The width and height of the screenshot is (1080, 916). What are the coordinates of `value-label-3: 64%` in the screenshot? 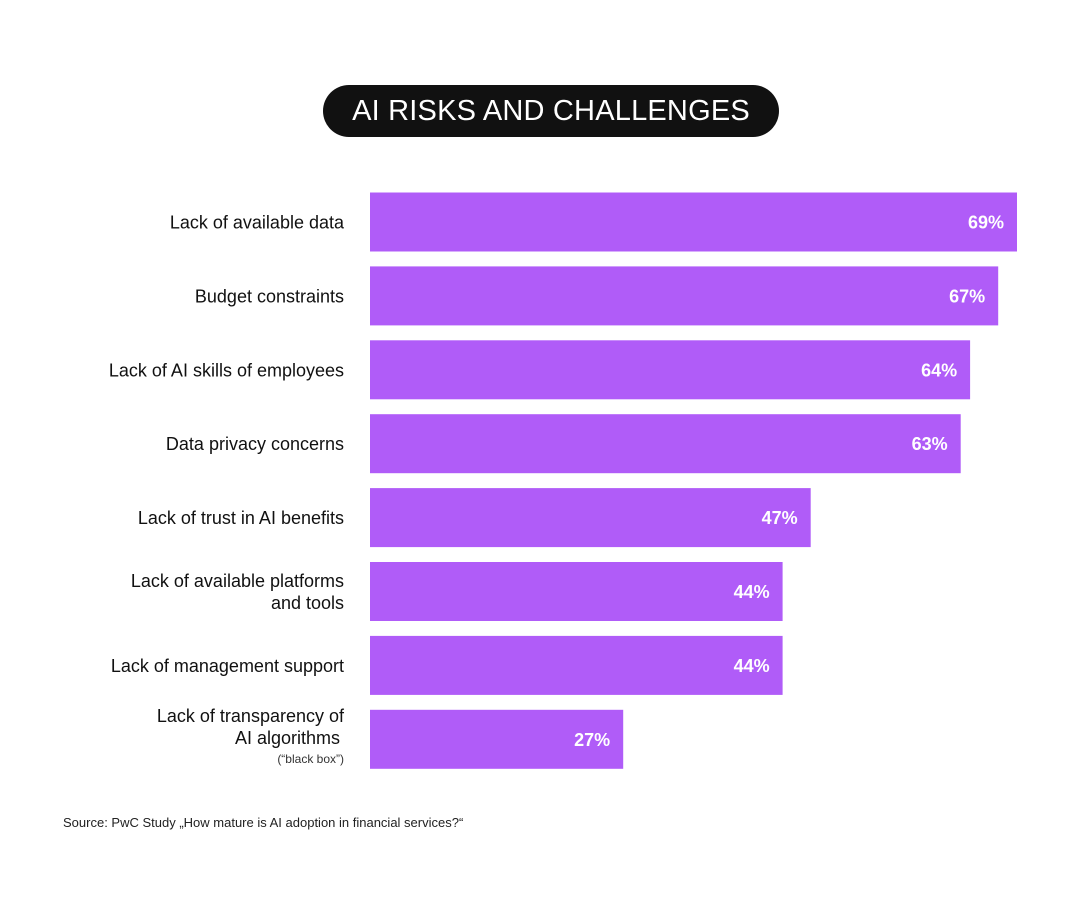 It's located at (939, 370).